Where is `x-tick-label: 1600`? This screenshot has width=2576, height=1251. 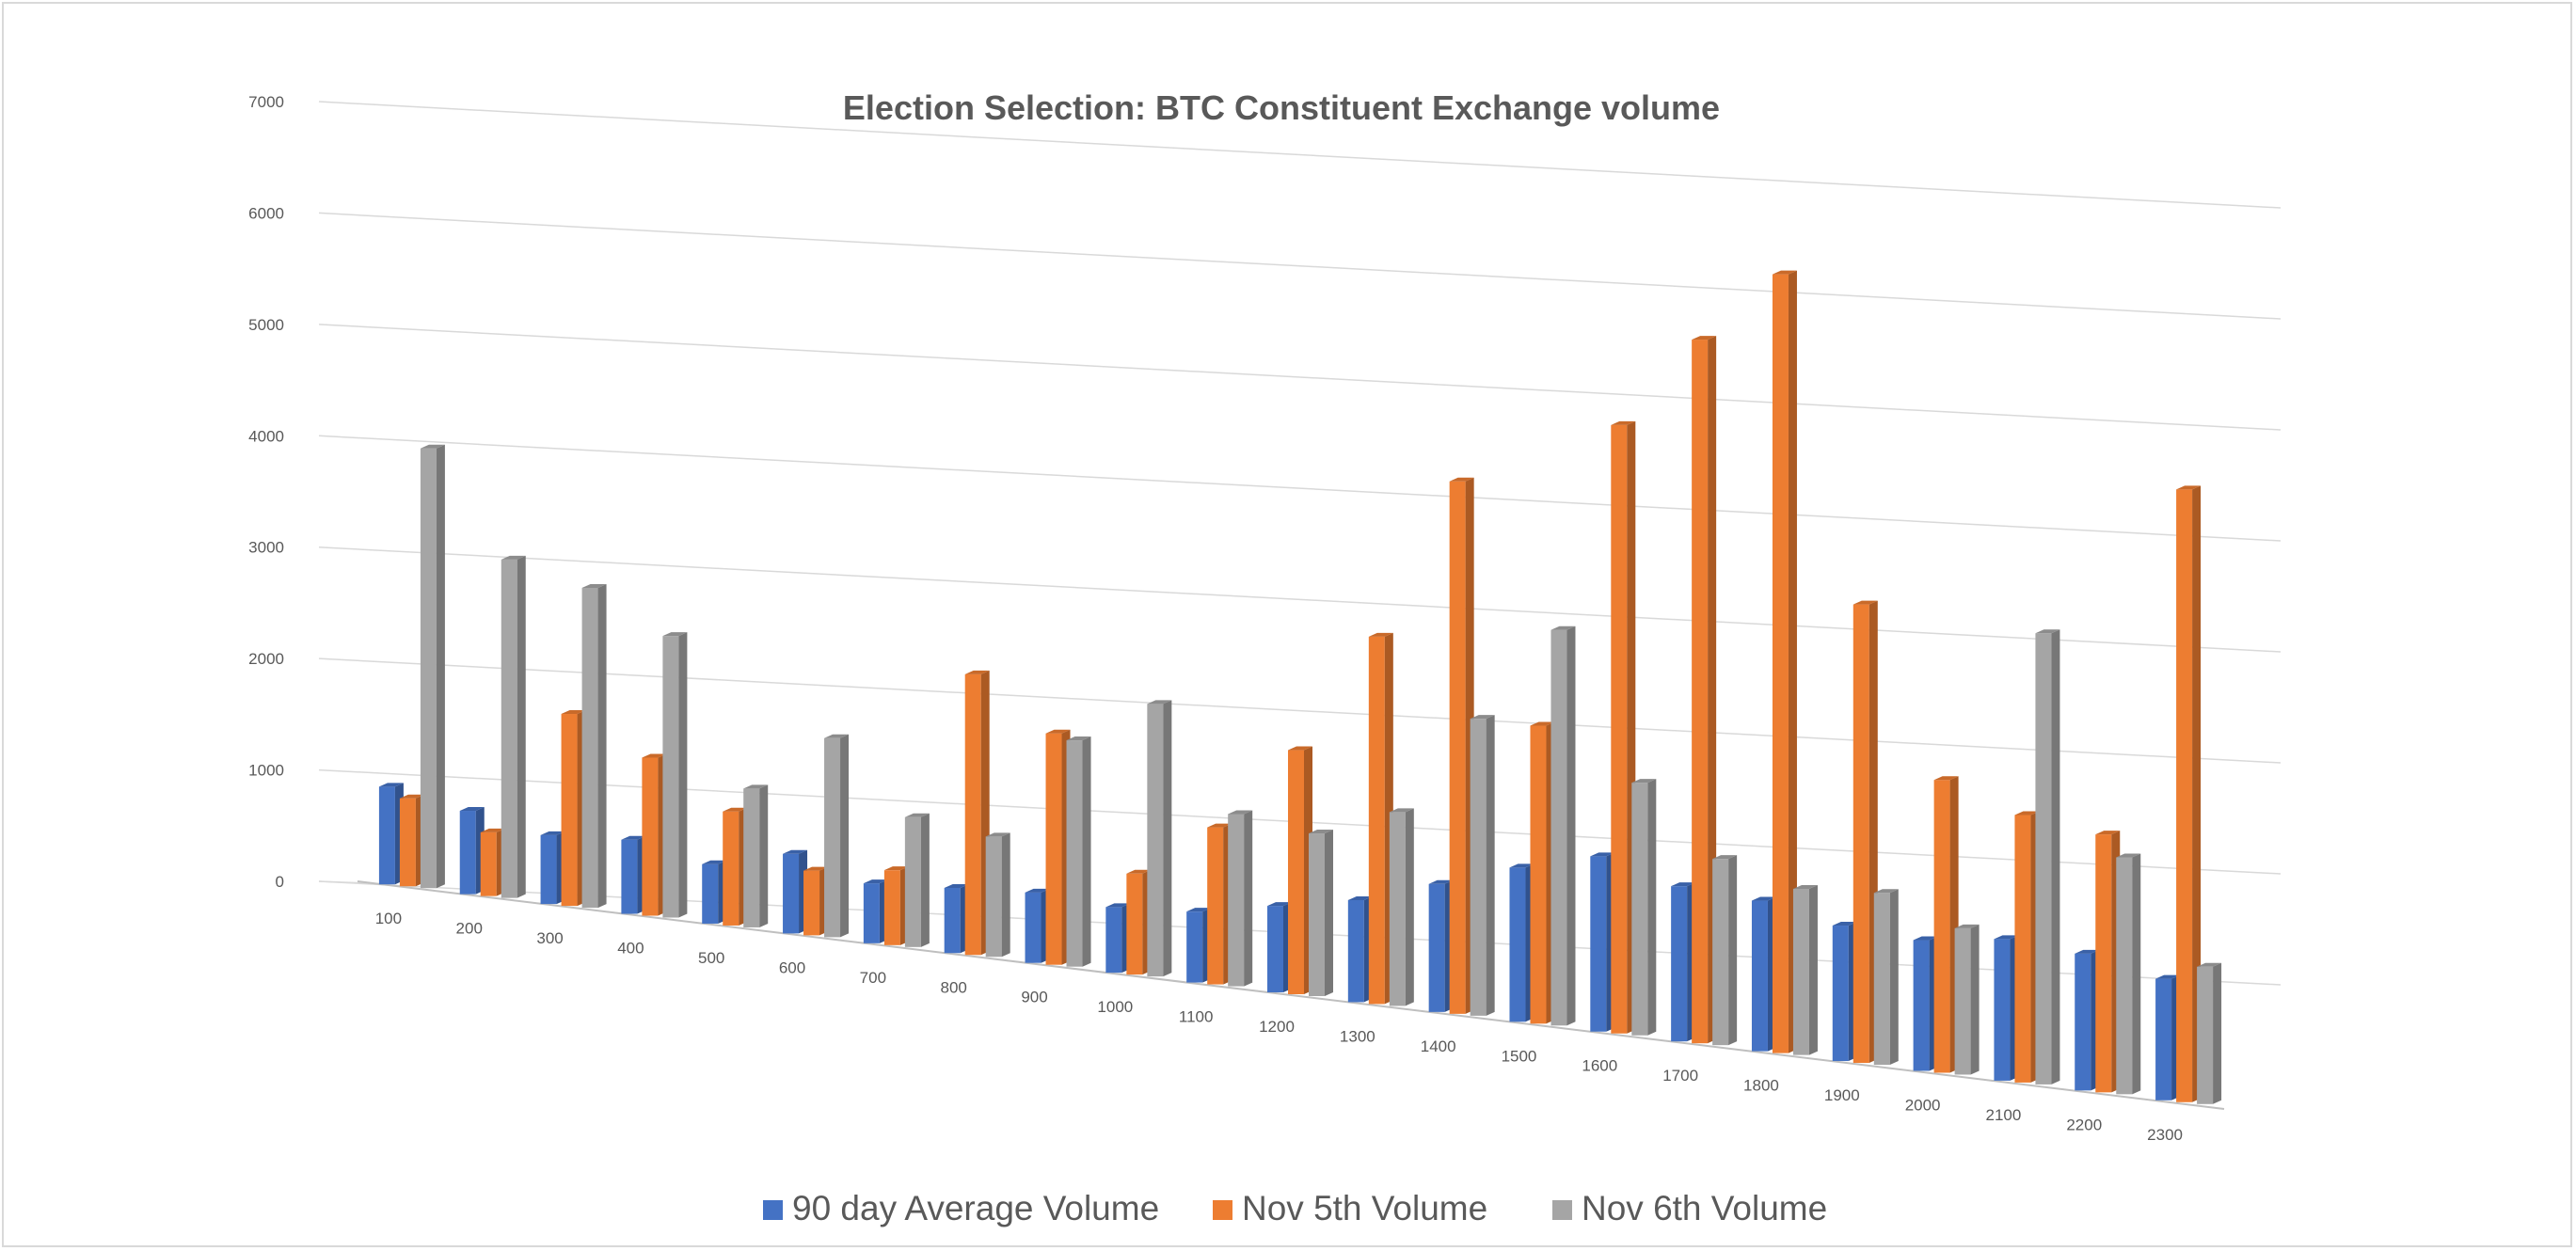
x-tick-label: 1600 is located at coordinates (1600, 1066).